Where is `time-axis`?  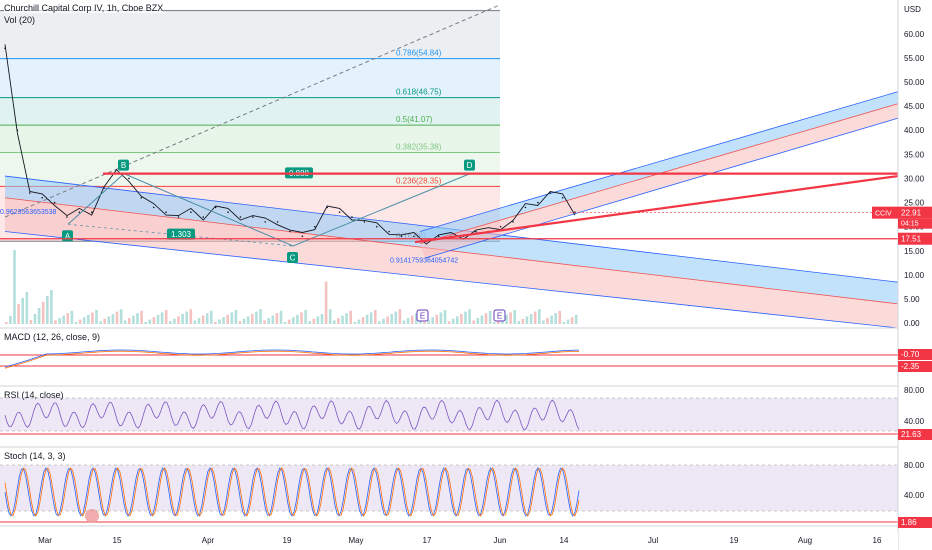
time-axis is located at coordinates (449, 541).